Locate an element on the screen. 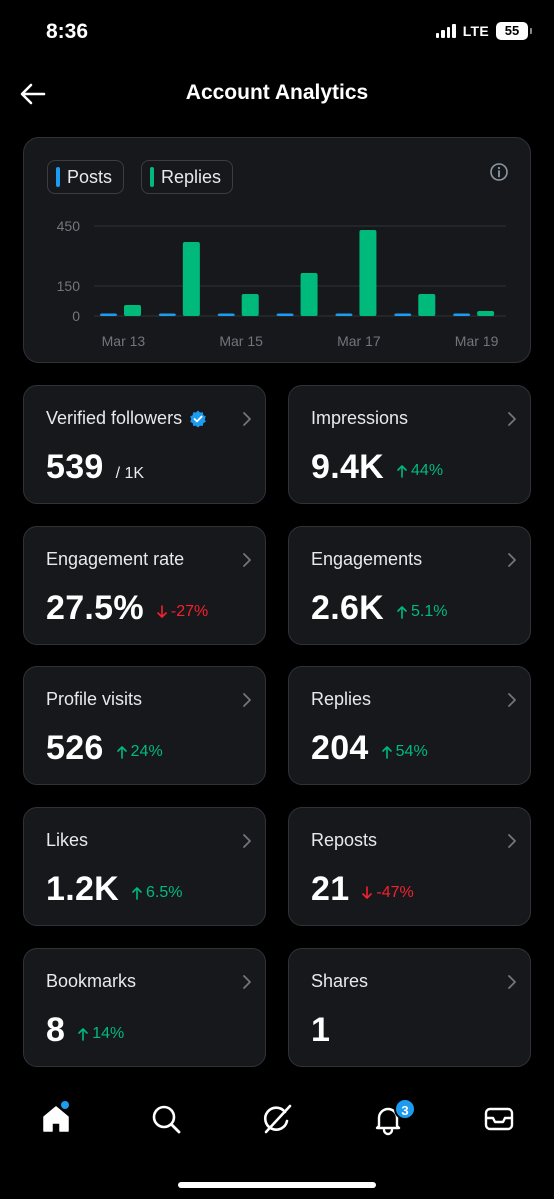  stat-label-row: Verified followers is located at coordinates (126, 418).